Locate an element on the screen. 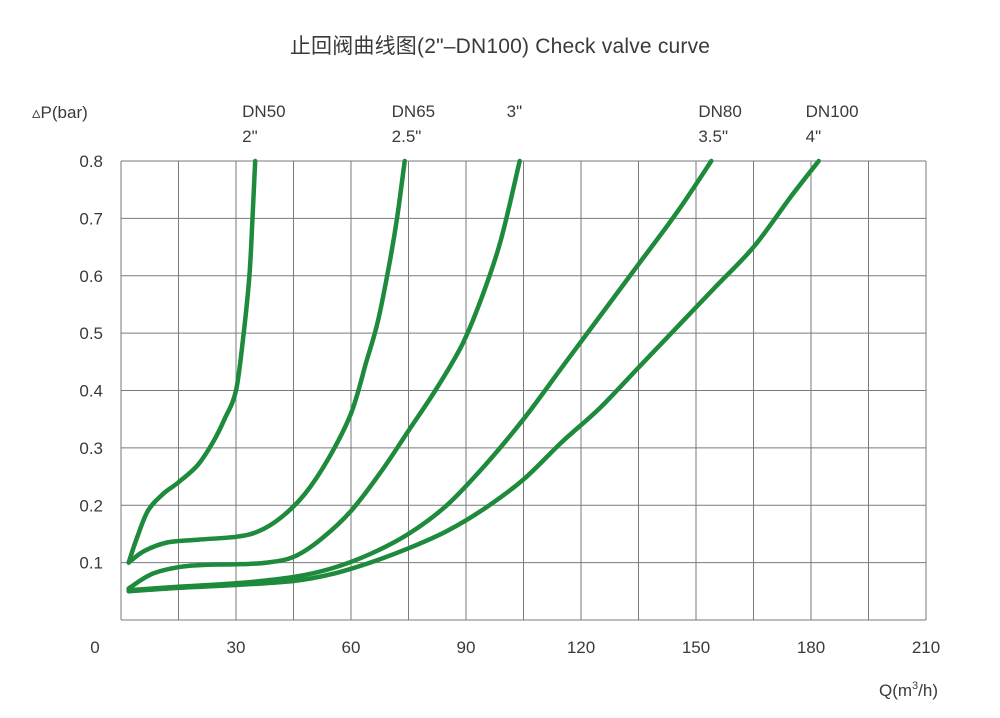  x-axis-label-prefix: Q(m is located at coordinates (895, 690).